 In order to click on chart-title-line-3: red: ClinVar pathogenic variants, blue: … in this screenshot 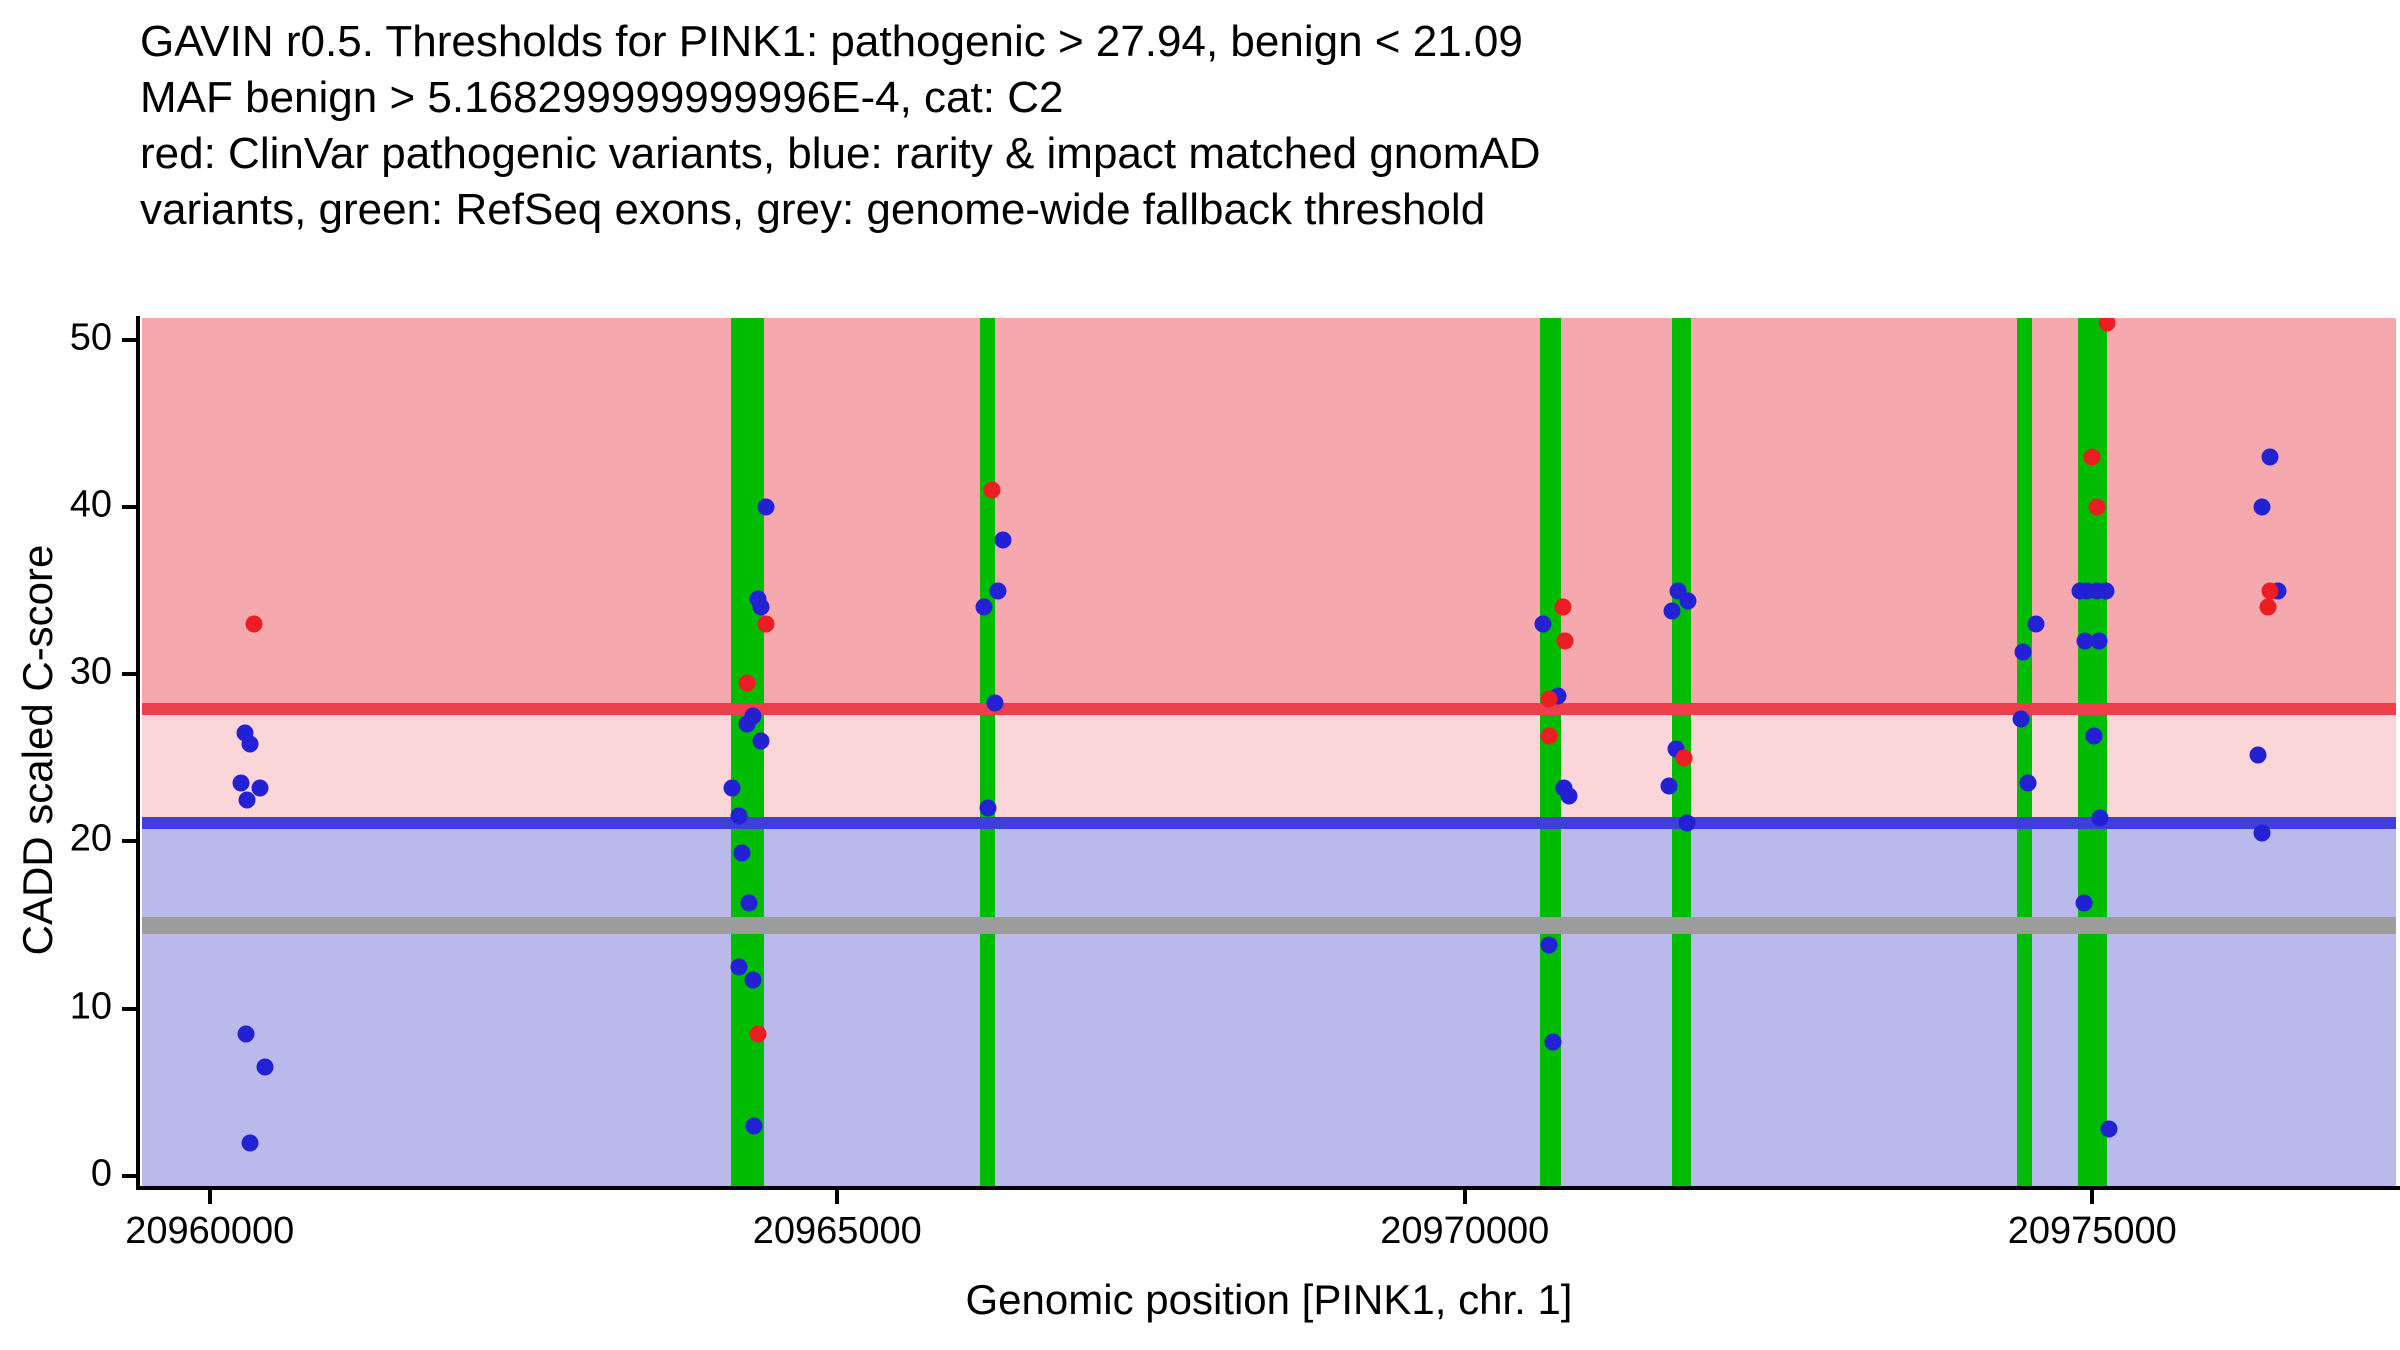, I will do `click(840, 153)`.